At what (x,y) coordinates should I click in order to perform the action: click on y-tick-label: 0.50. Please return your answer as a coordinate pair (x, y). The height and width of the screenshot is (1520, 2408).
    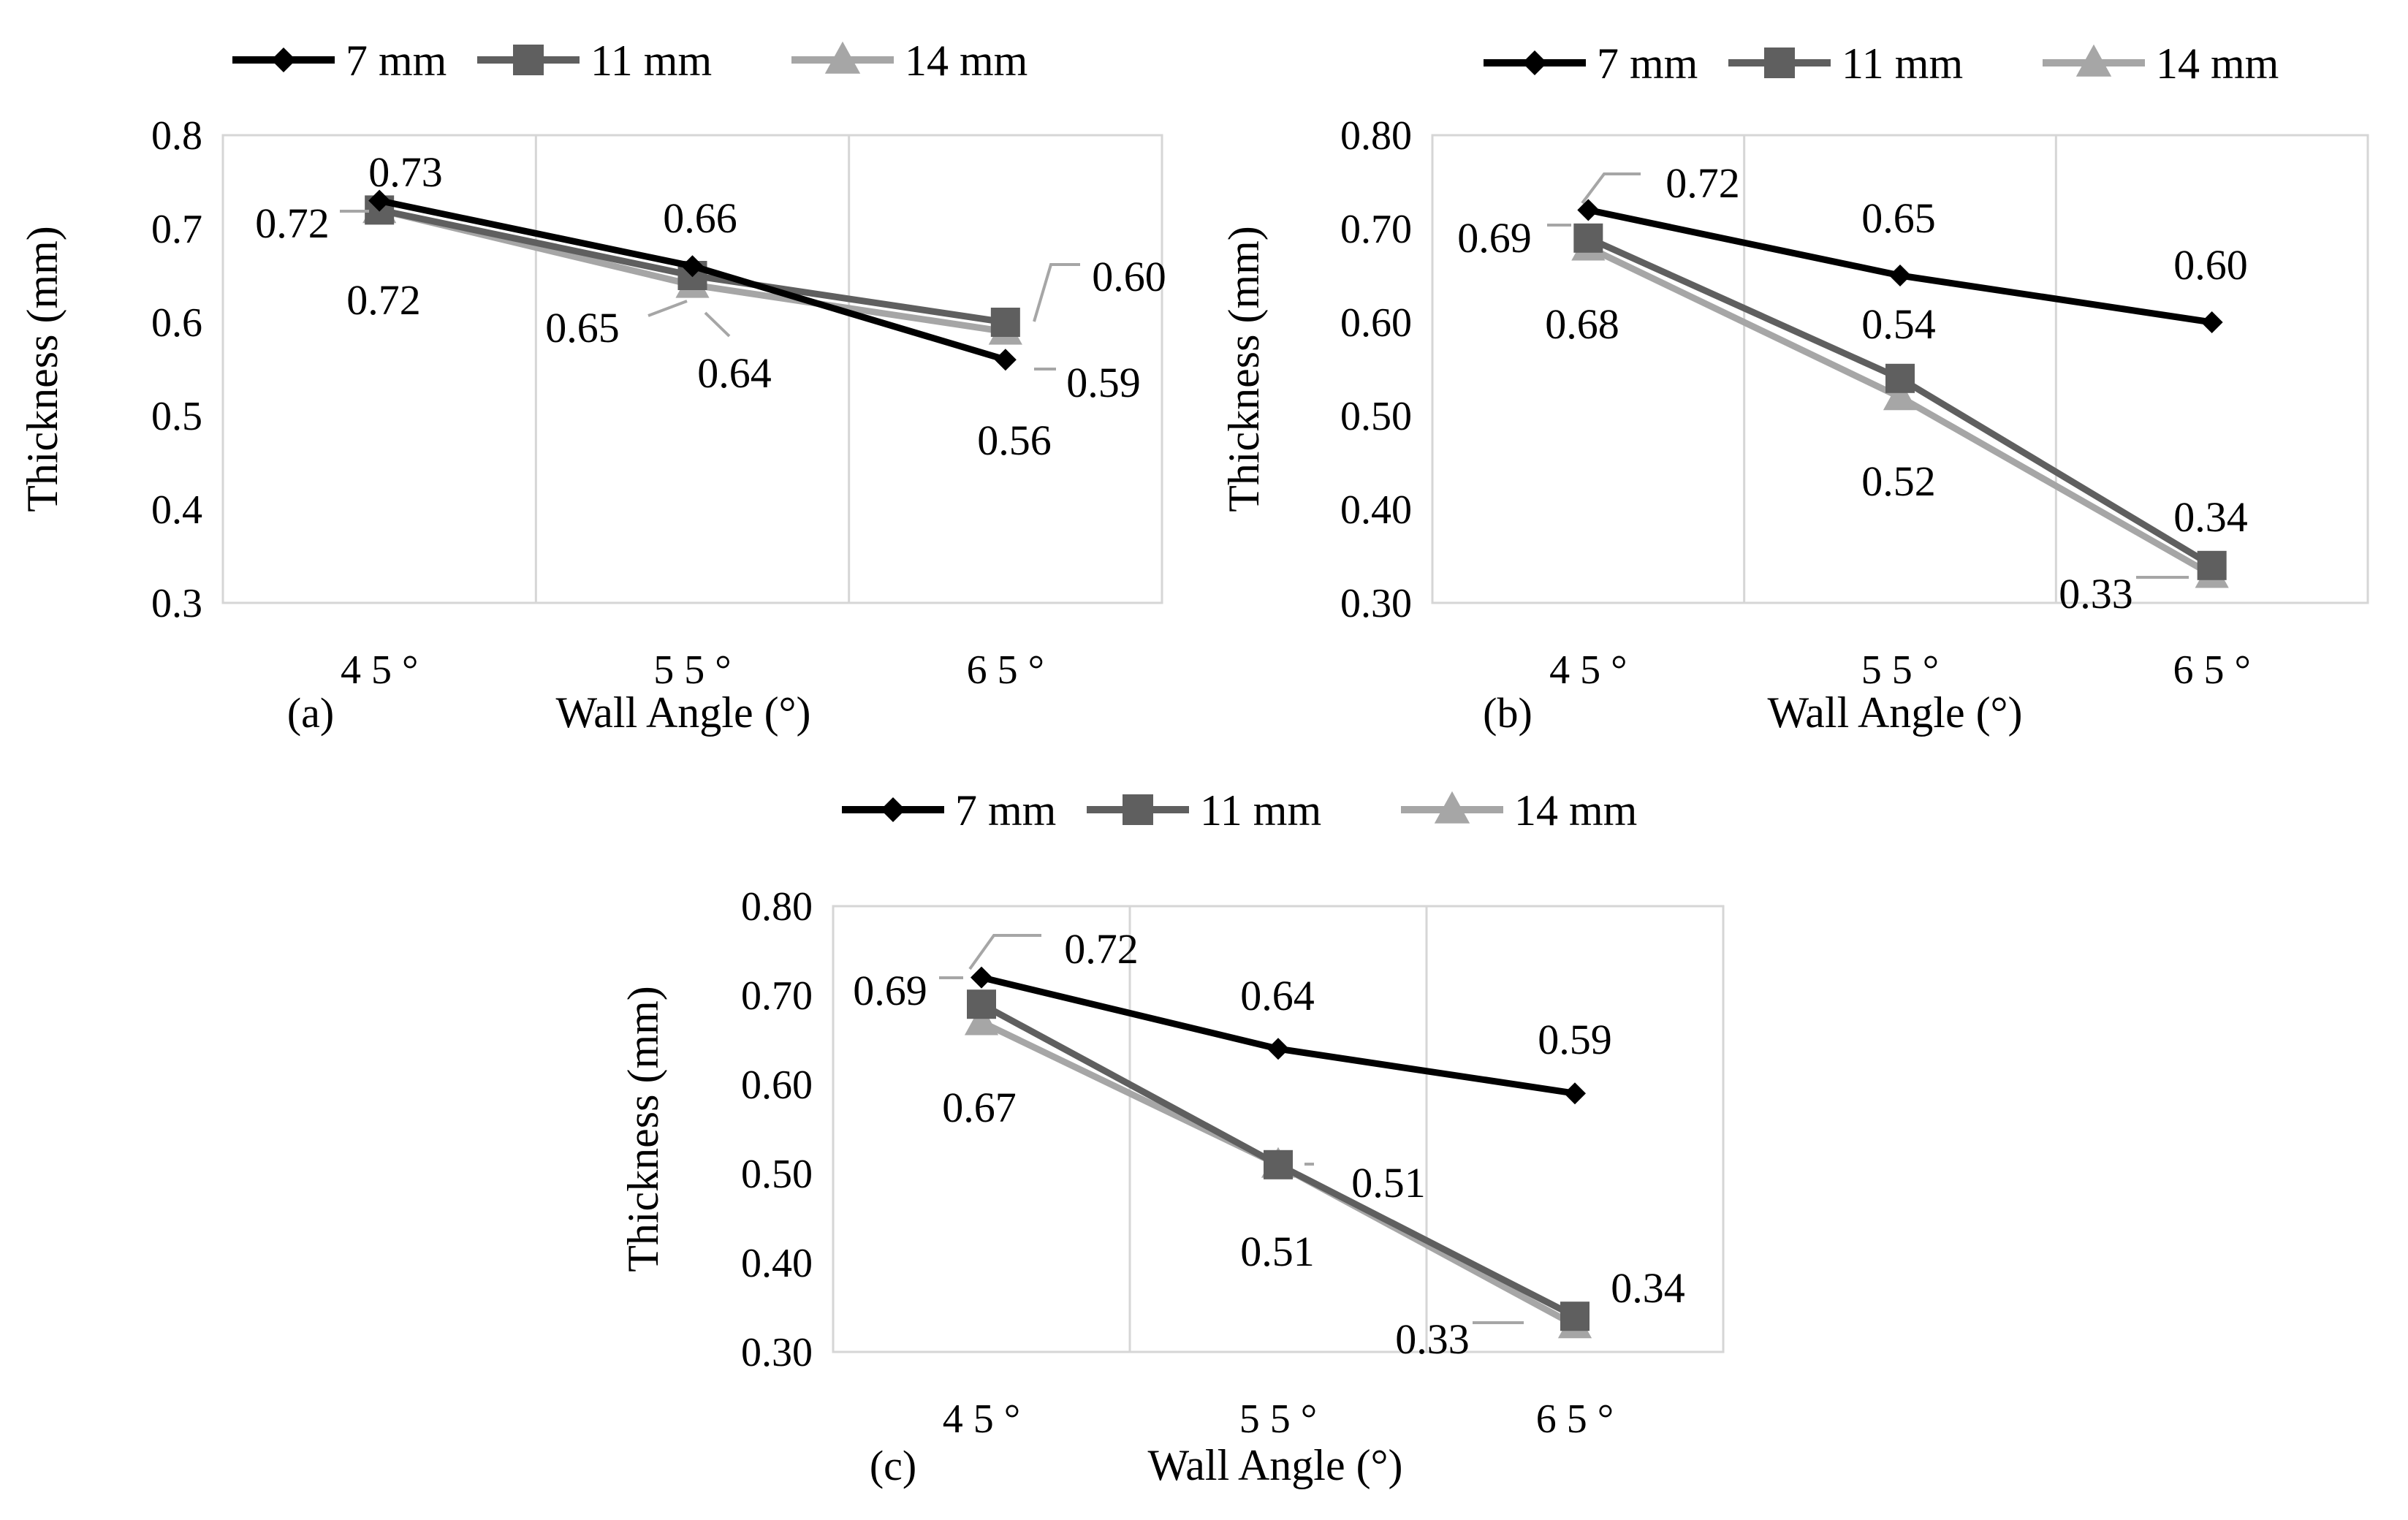
    Looking at the image, I should click on (1376, 416).